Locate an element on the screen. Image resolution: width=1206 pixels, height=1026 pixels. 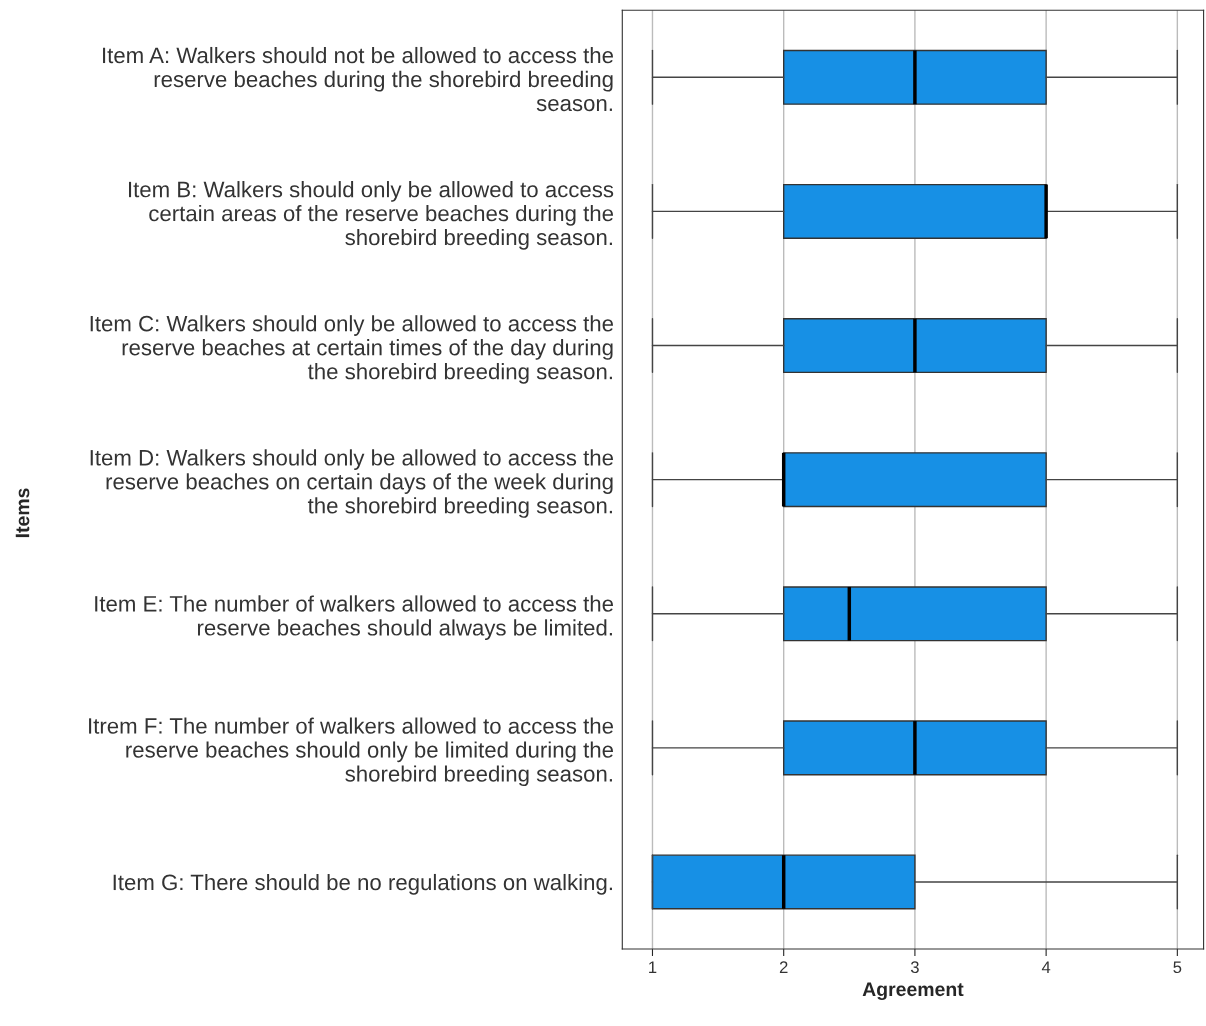
y-tick-label: Item D: Walkers should only be allowed to access the reserve beaches on certain days of the week during the shorebird breeding season. is located at coordinates (351, 483).